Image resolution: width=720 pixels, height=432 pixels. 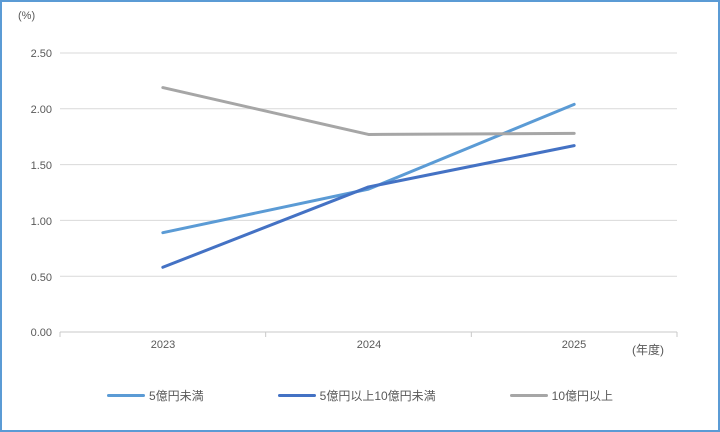 I want to click on y-axis-tick-label: 1.00, so click(x=41, y=222).